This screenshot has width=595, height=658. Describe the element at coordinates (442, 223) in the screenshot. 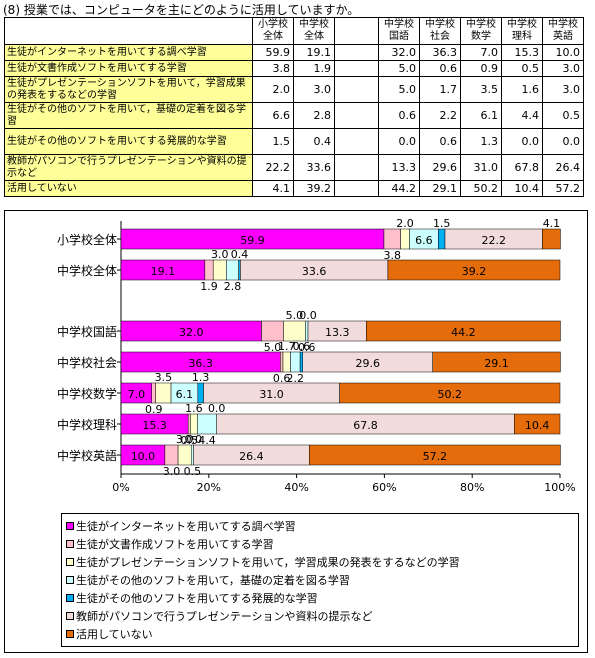

I see `data-label: 1.5` at that location.